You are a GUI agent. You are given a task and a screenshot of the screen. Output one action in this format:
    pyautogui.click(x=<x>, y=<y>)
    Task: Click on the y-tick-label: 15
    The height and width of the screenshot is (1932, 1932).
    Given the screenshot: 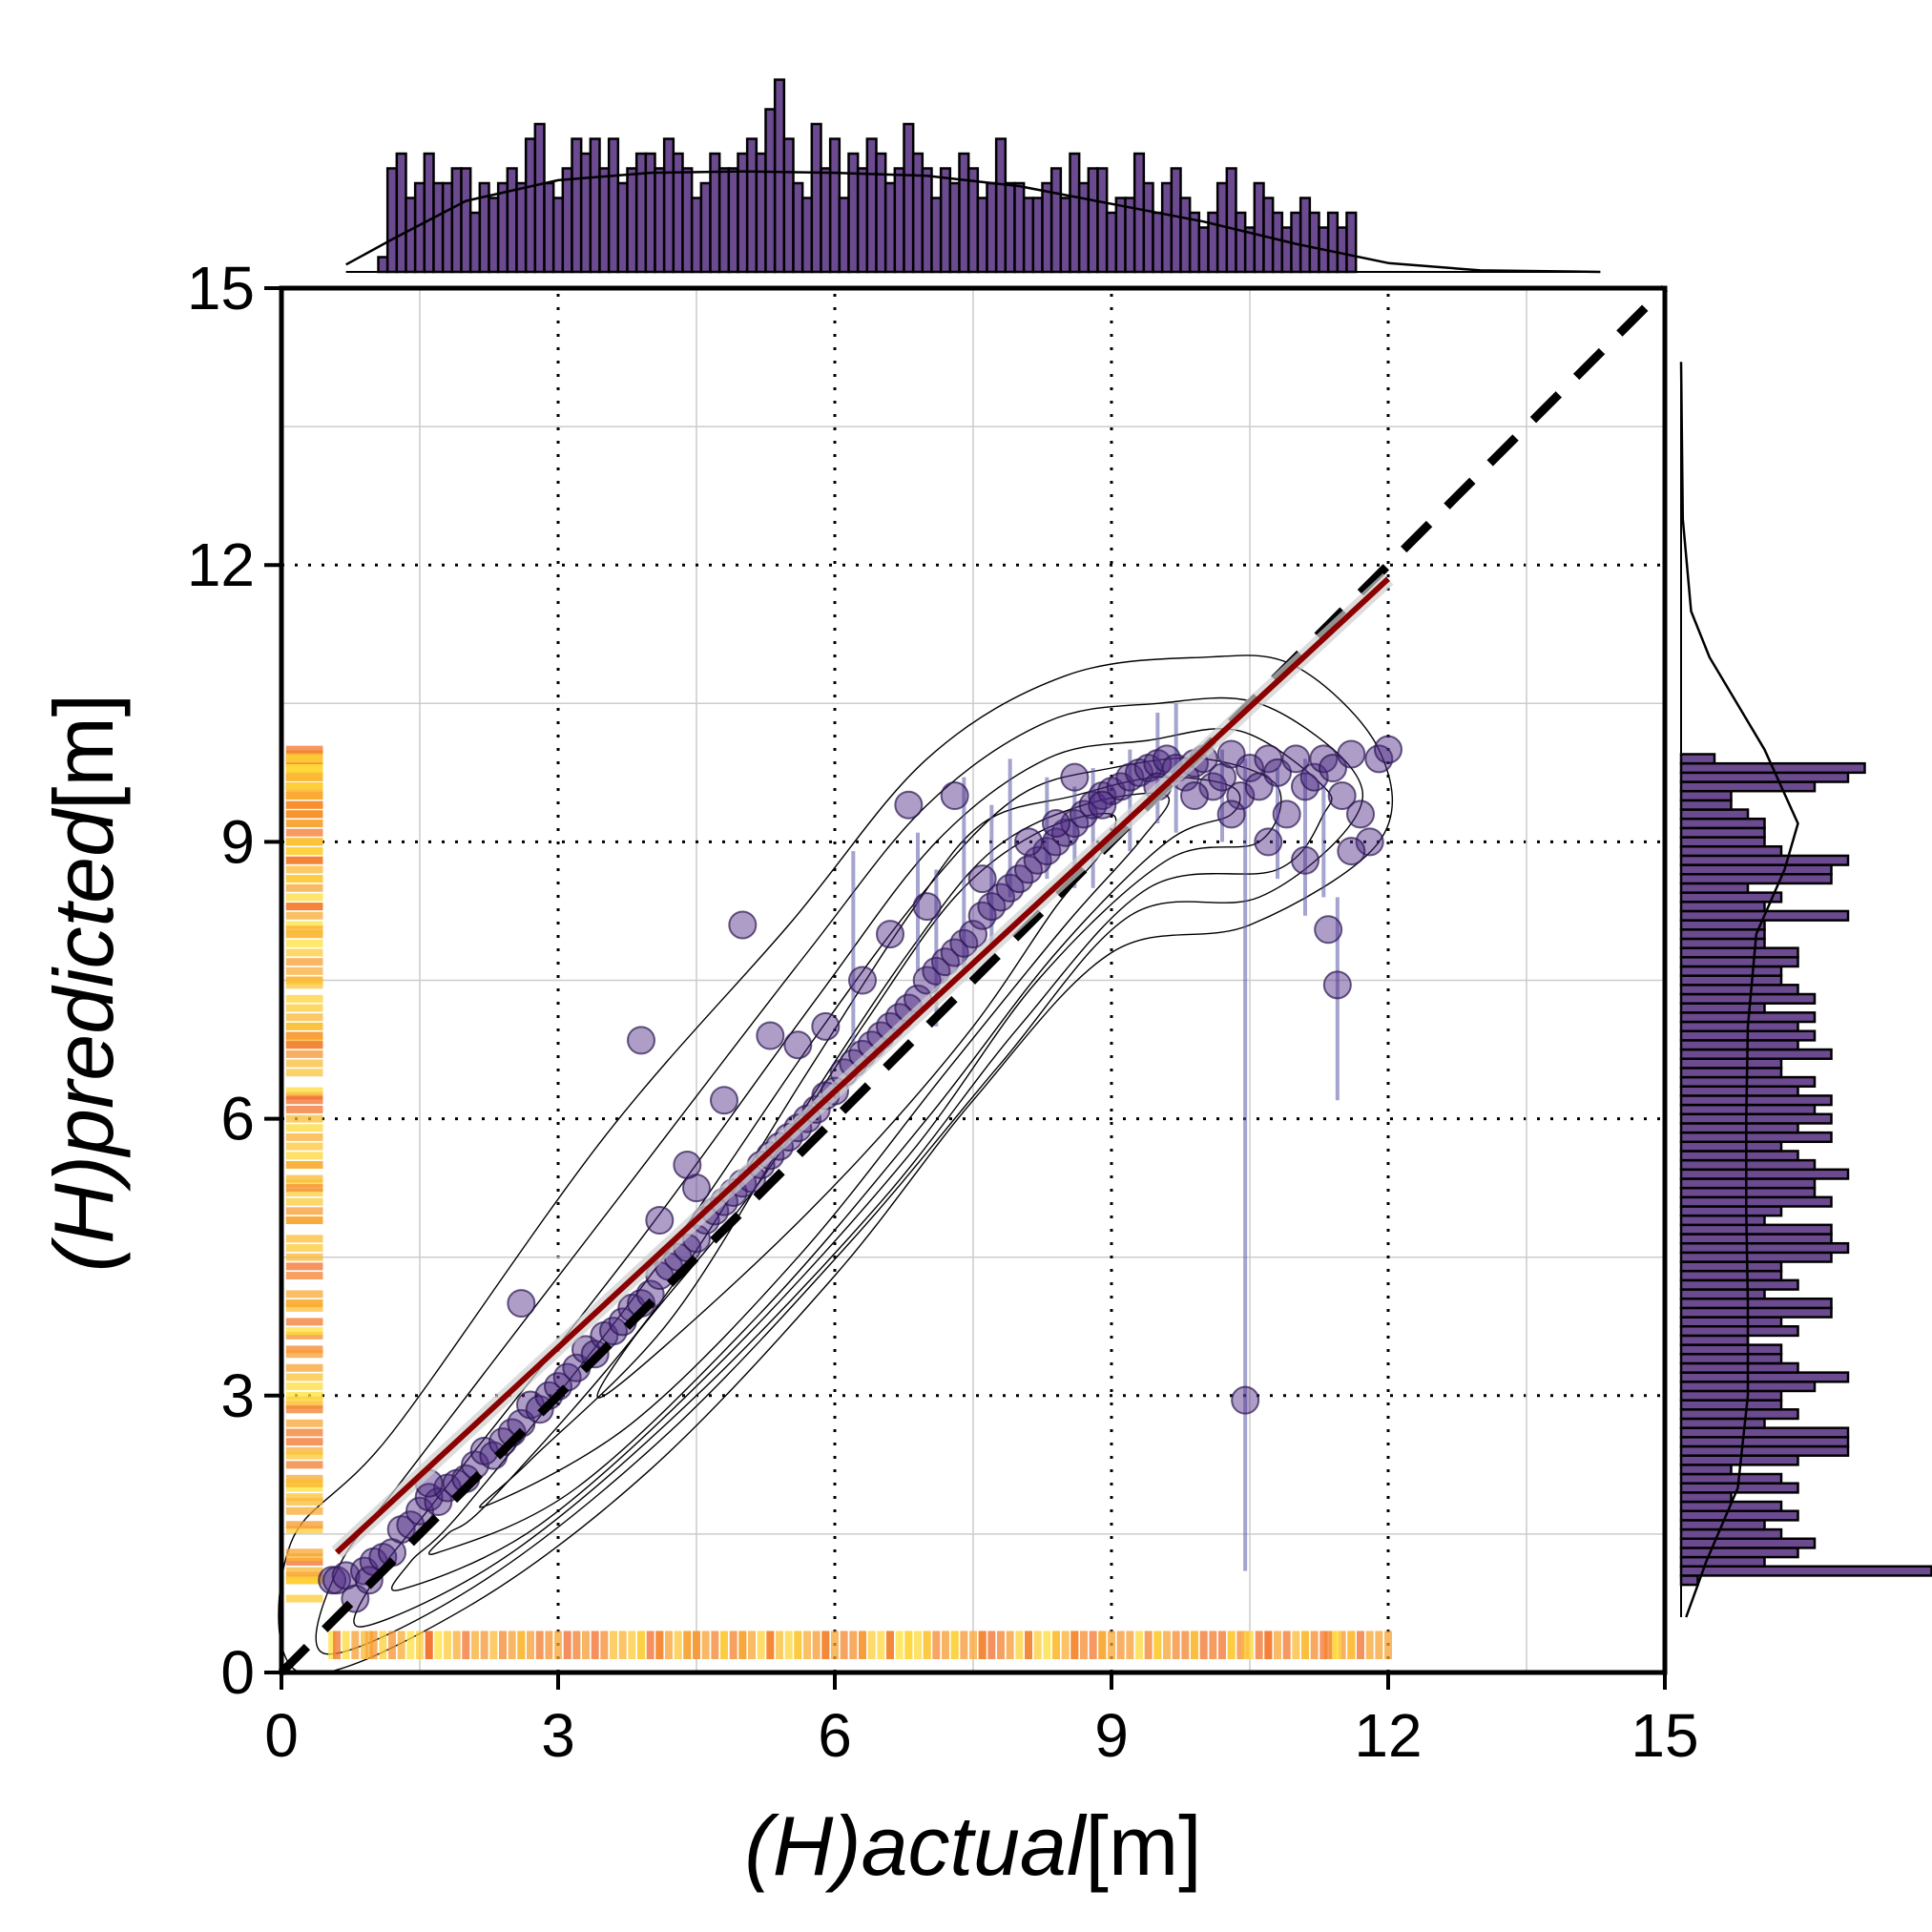 What is the action you would take?
    pyautogui.click(x=221, y=288)
    